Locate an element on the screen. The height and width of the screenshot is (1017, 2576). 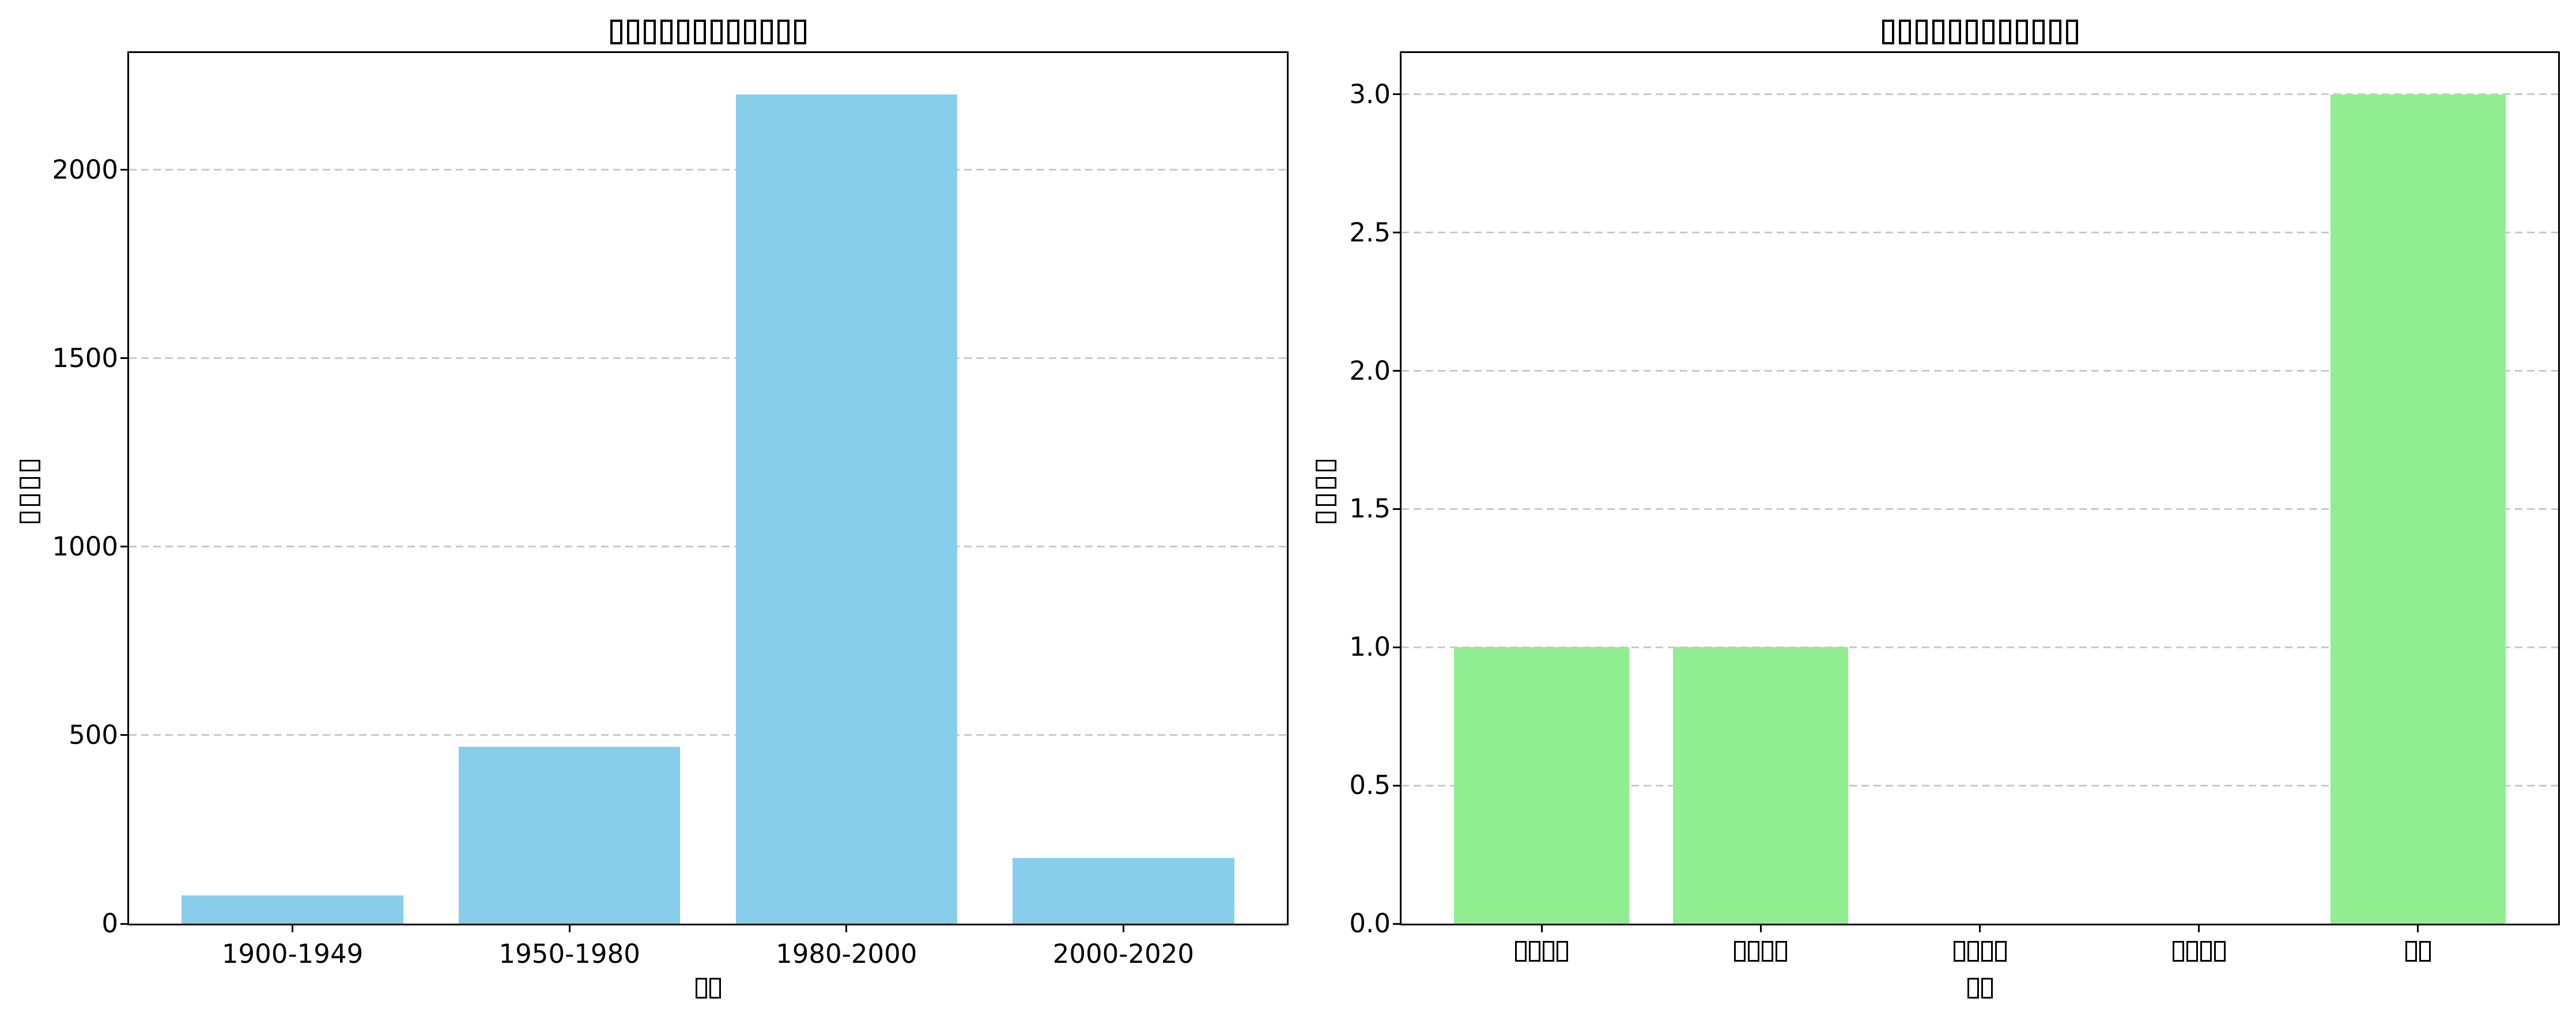
y-tick-label: 1500 is located at coordinates (85, 357).